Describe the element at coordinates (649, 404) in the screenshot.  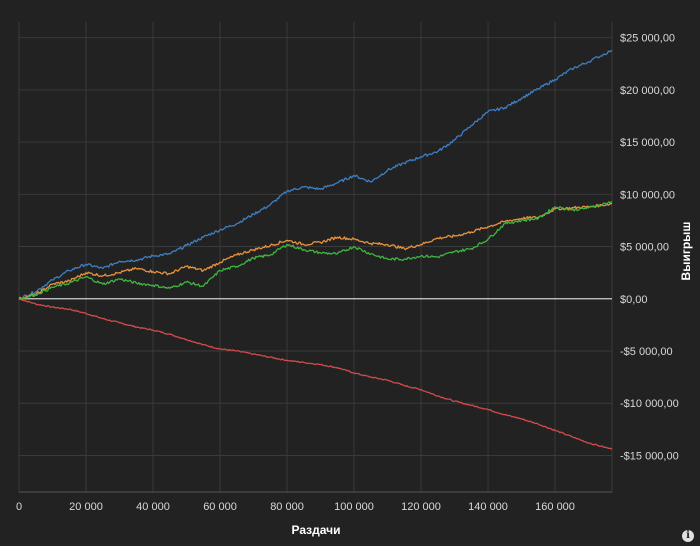
I see `y-tick-label: -$10 000,00` at that location.